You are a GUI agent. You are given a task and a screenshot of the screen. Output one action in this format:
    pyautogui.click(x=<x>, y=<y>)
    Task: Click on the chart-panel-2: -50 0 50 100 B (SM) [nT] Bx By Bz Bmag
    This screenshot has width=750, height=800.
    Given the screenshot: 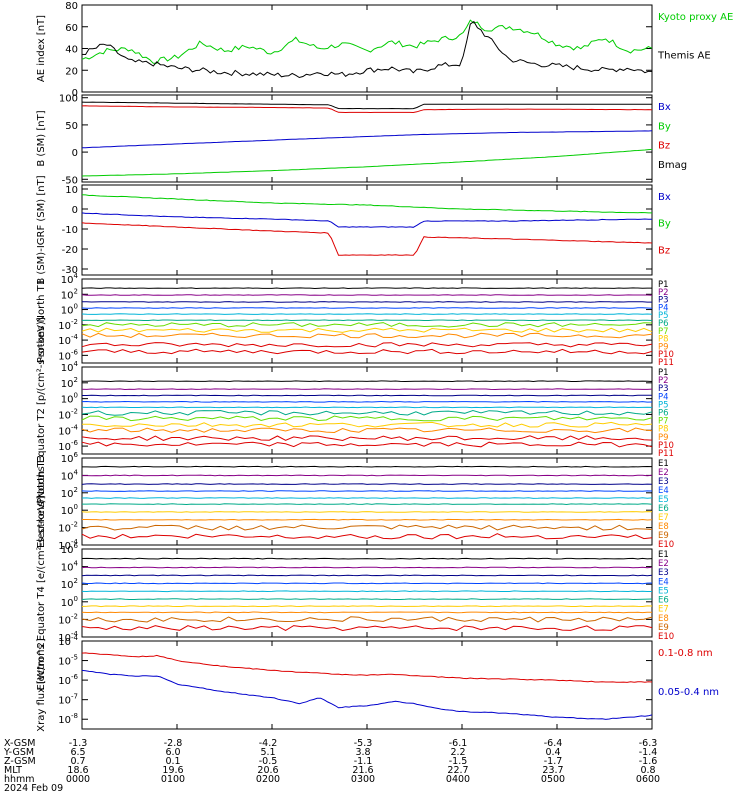 What is the action you would take?
    pyautogui.click(x=361, y=140)
    